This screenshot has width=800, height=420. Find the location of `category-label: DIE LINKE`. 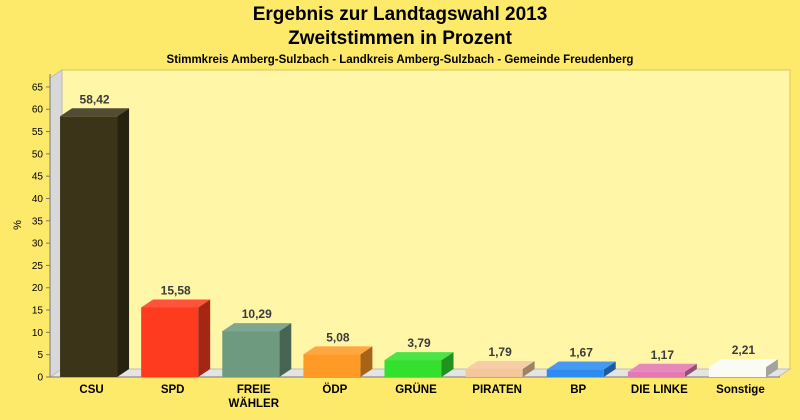

category-label: DIE LINKE is located at coordinates (659, 390).